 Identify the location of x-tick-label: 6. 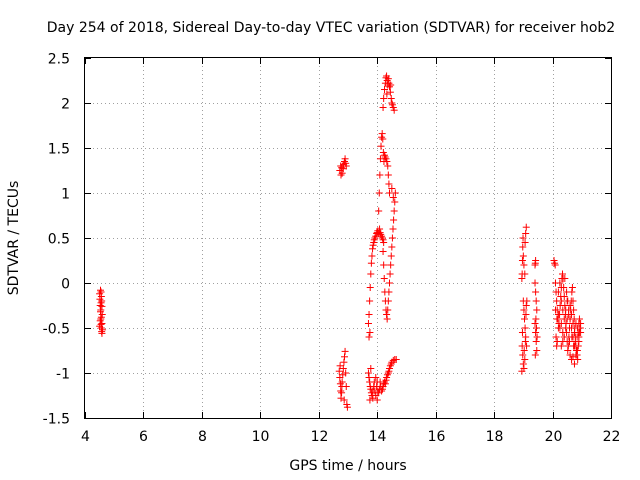
(143, 437).